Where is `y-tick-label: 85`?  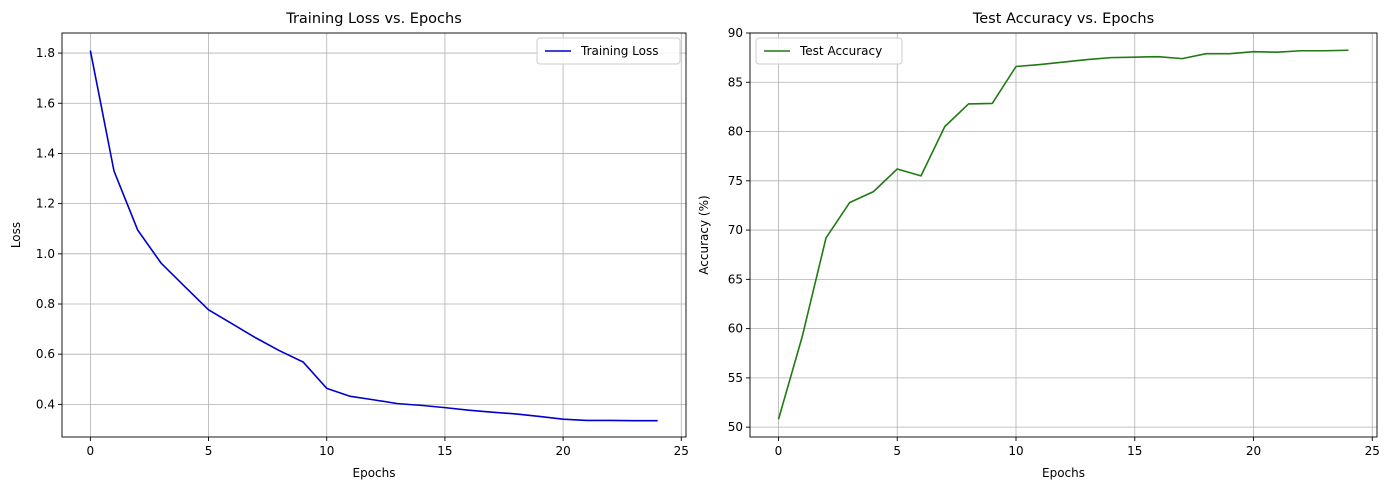
y-tick-label: 85 is located at coordinates (735, 82).